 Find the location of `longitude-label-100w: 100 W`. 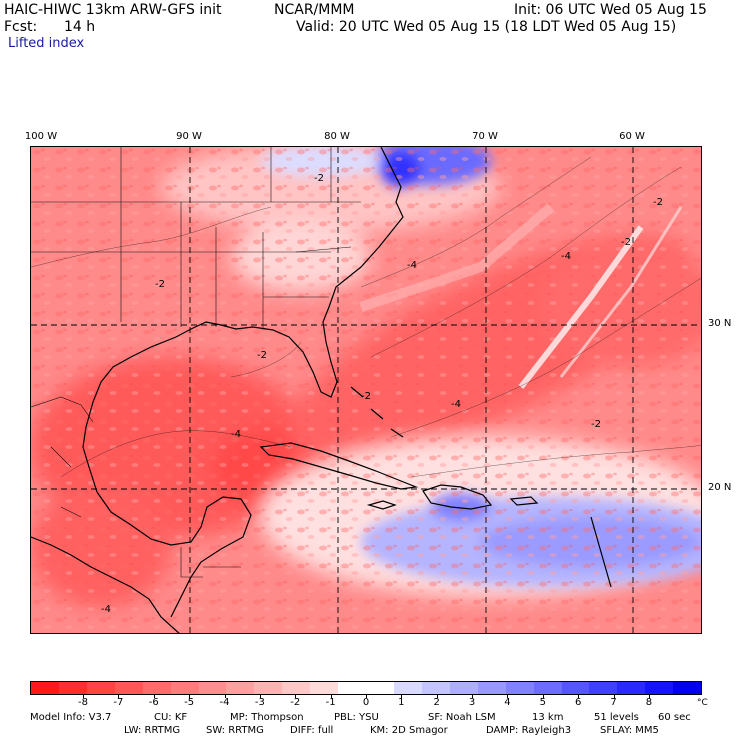

longitude-label-100w: 100 W is located at coordinates (41, 136).